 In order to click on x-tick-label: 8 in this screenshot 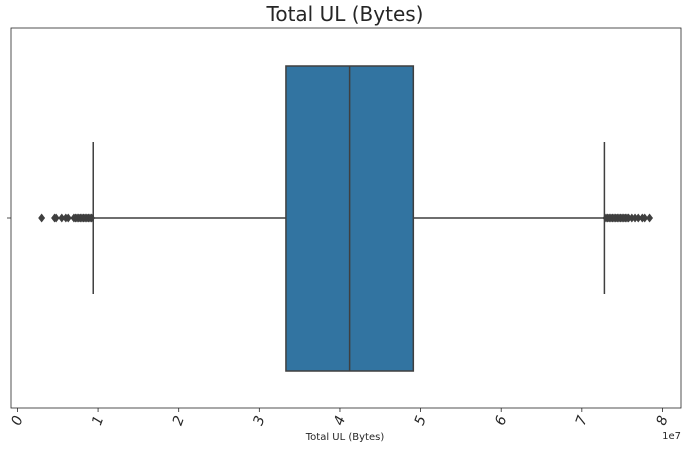, I will do `click(663, 421)`.